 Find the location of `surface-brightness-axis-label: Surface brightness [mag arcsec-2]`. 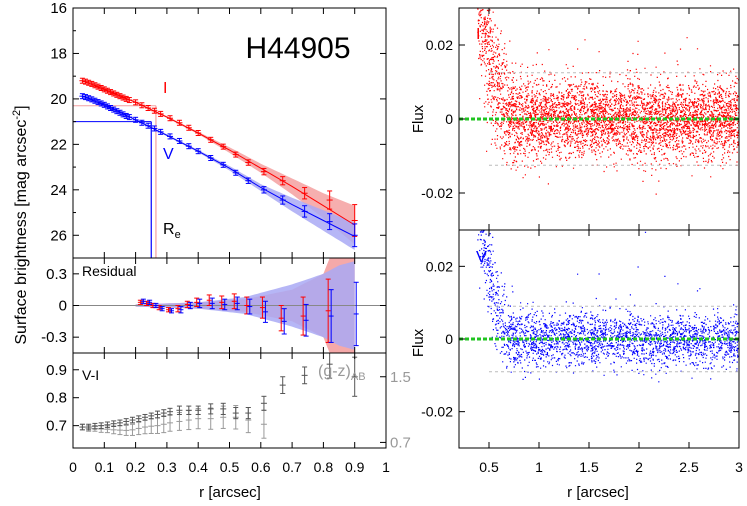

surface-brightness-axis-label: Surface brightness [mag arcsec-2] is located at coordinates (20, 224).